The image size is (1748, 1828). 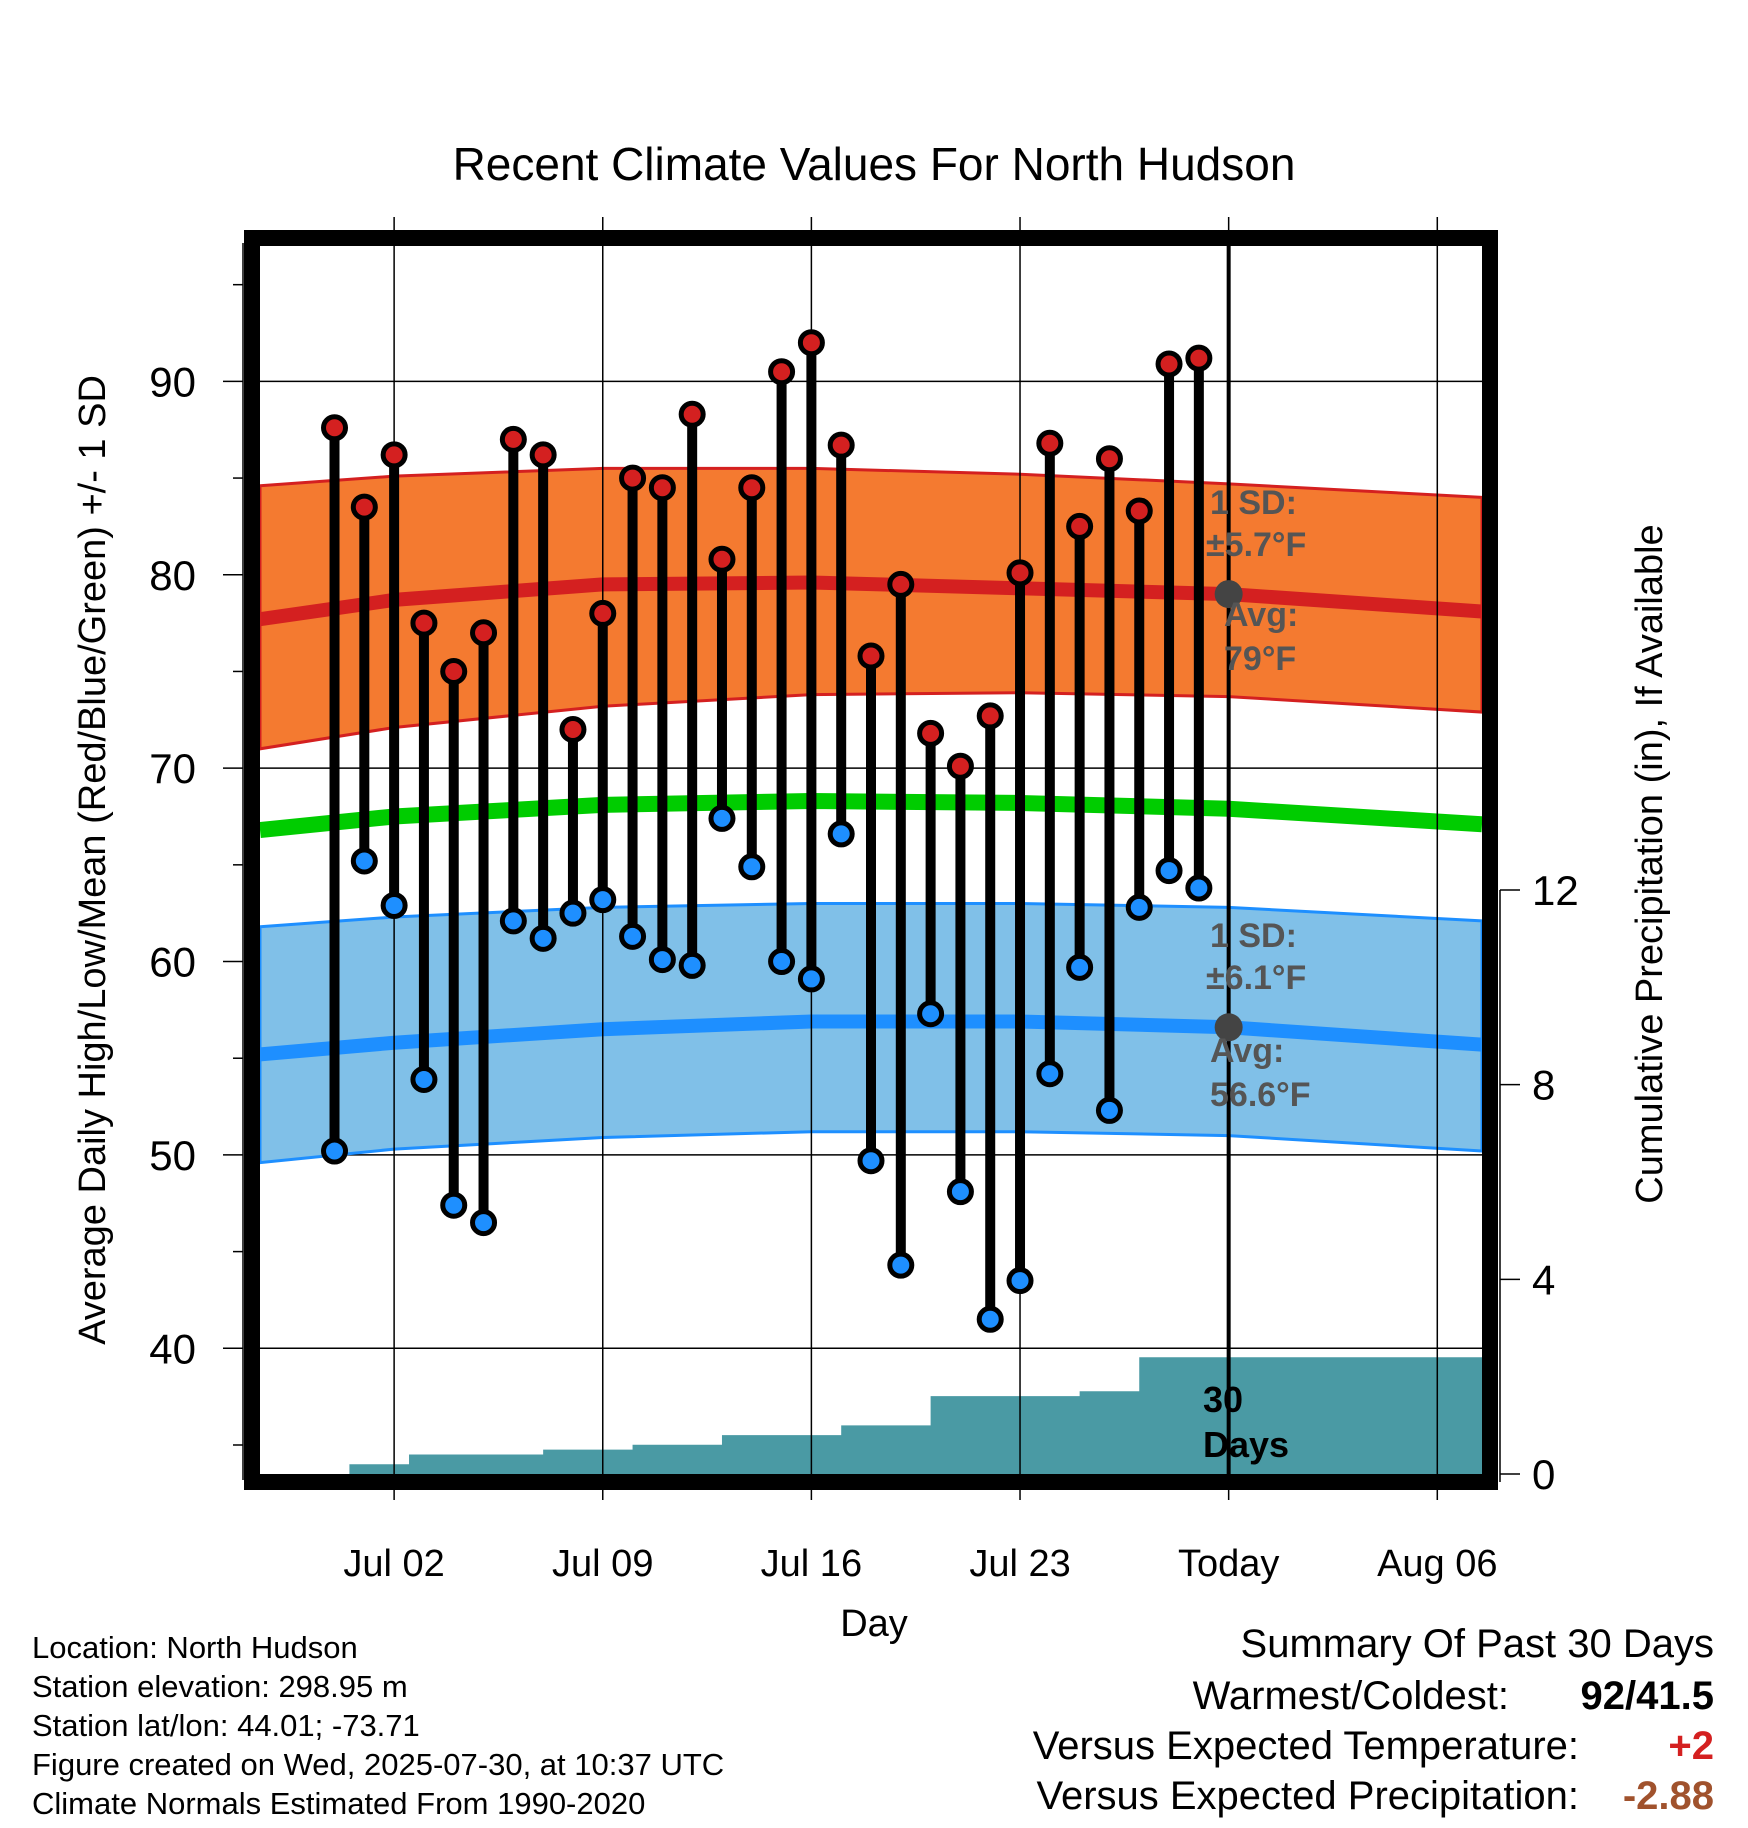 I want to click on high-avg-label: Avg:, so click(x=1261, y=615).